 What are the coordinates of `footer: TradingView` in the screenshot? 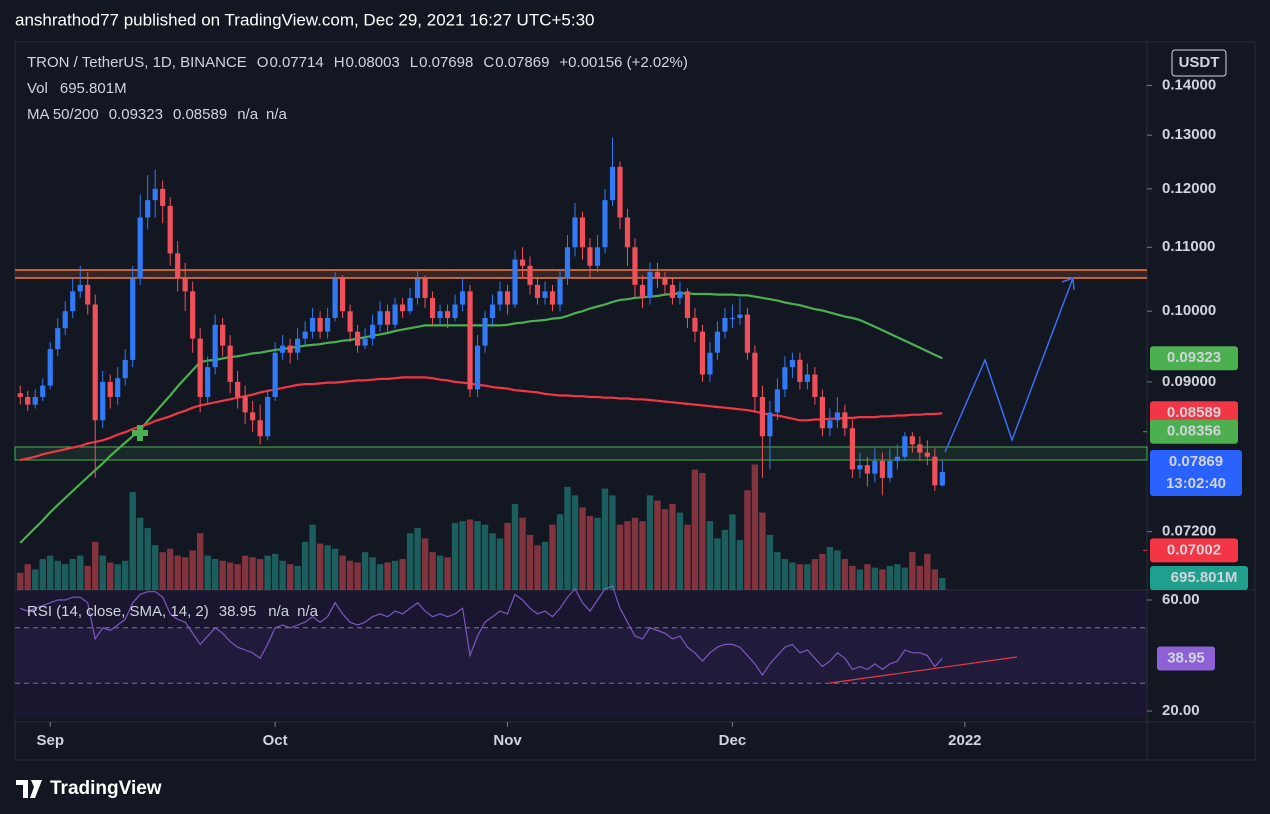 It's located at (89, 788).